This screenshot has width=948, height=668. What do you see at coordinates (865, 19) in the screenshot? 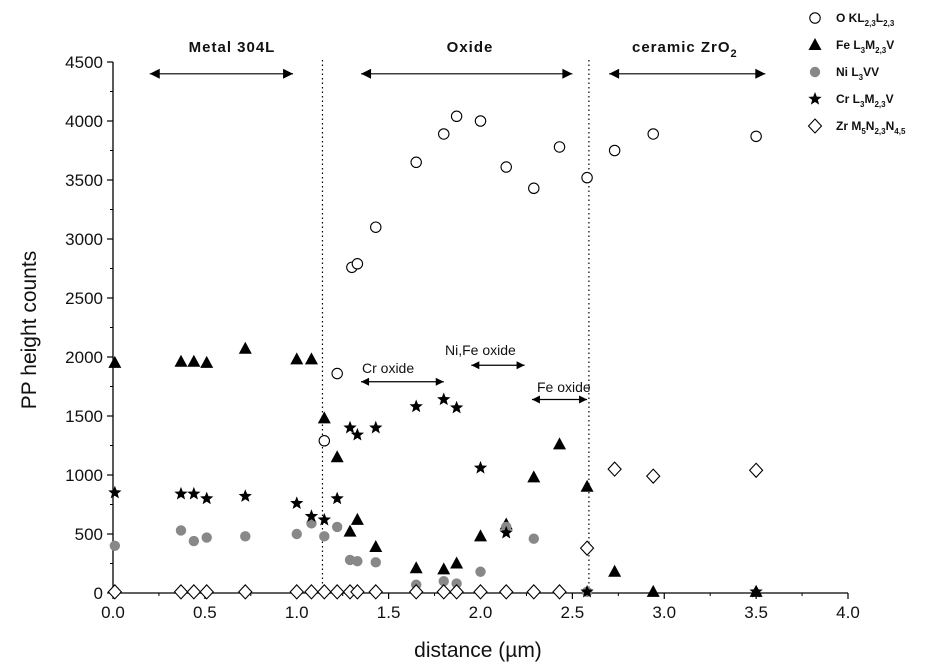
I see `legend-label-o: O KL2,3L2,3` at bounding box center [865, 19].